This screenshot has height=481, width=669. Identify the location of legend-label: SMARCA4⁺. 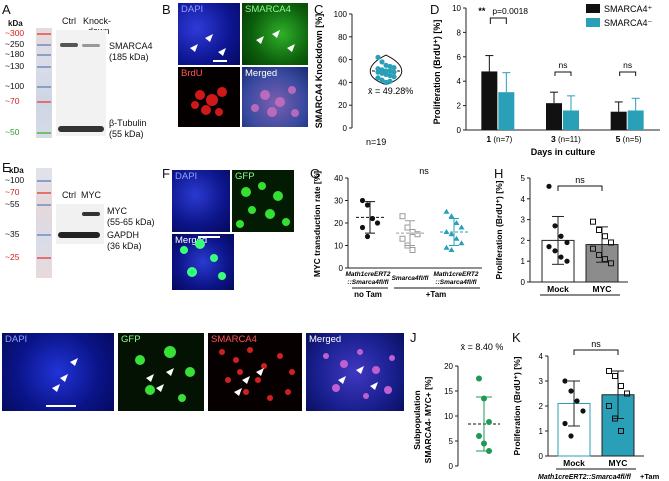
(628, 9).